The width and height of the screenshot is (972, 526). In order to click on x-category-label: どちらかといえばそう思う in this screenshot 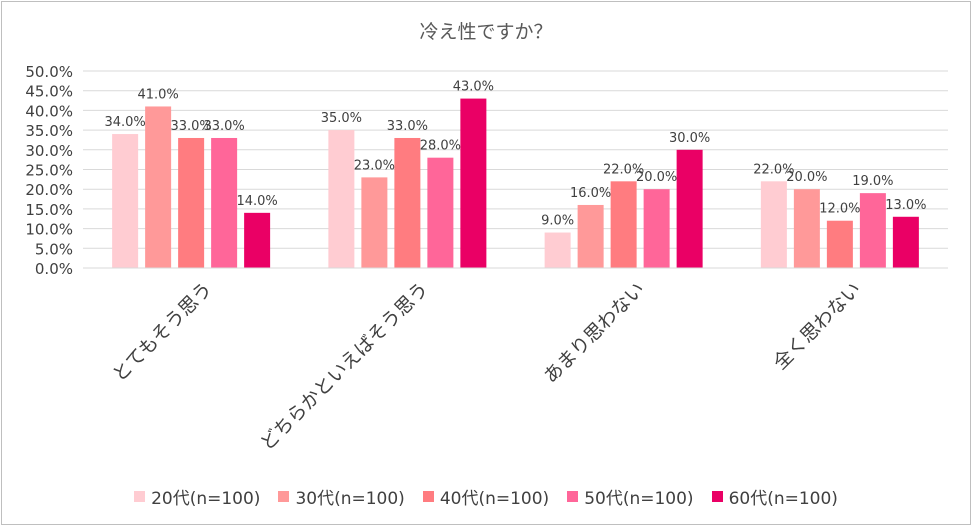, I will do `click(344, 366)`.